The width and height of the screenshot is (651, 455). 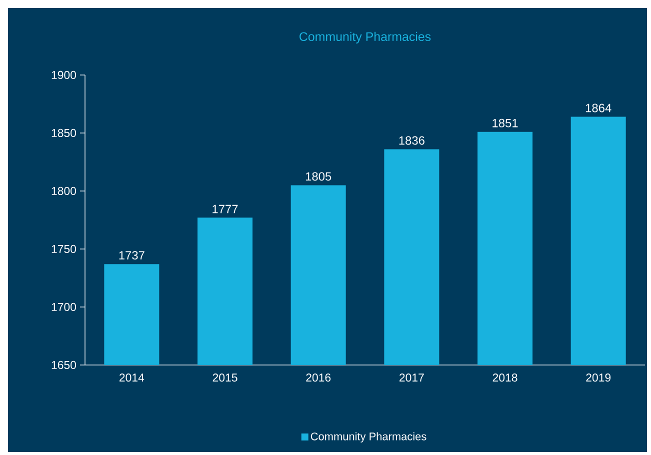 I want to click on data-label: 1777, so click(x=225, y=209).